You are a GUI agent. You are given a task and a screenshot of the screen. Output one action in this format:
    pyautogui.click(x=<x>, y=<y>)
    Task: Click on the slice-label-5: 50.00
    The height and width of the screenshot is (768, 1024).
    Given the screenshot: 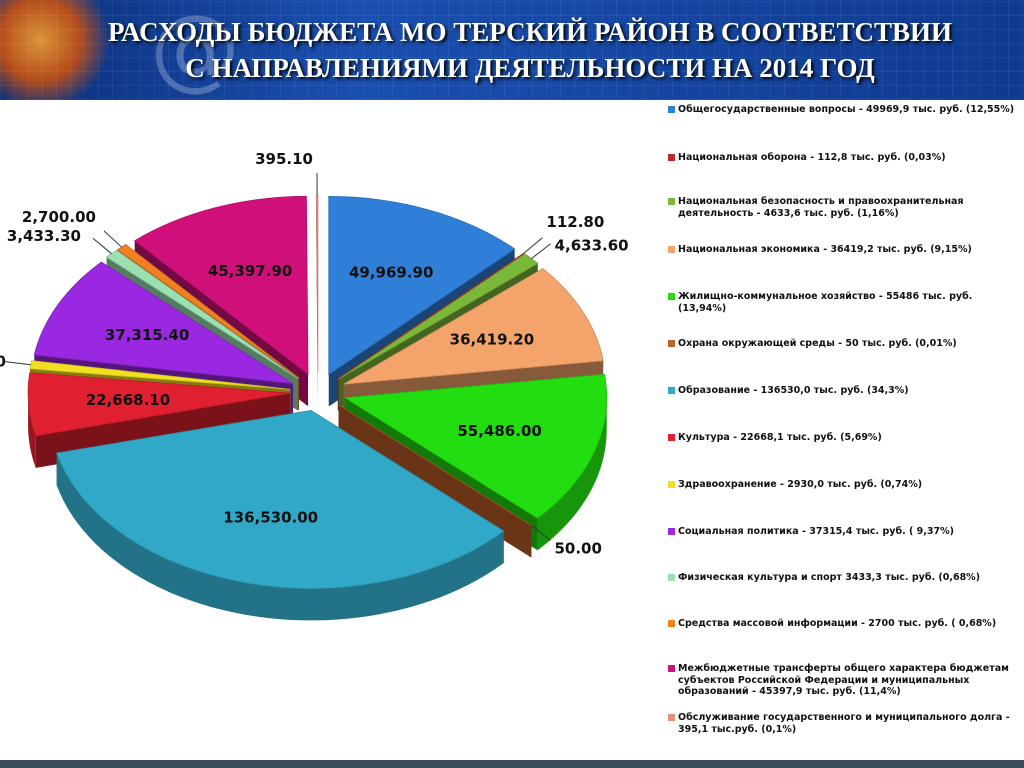 What is the action you would take?
    pyautogui.click(x=577, y=548)
    